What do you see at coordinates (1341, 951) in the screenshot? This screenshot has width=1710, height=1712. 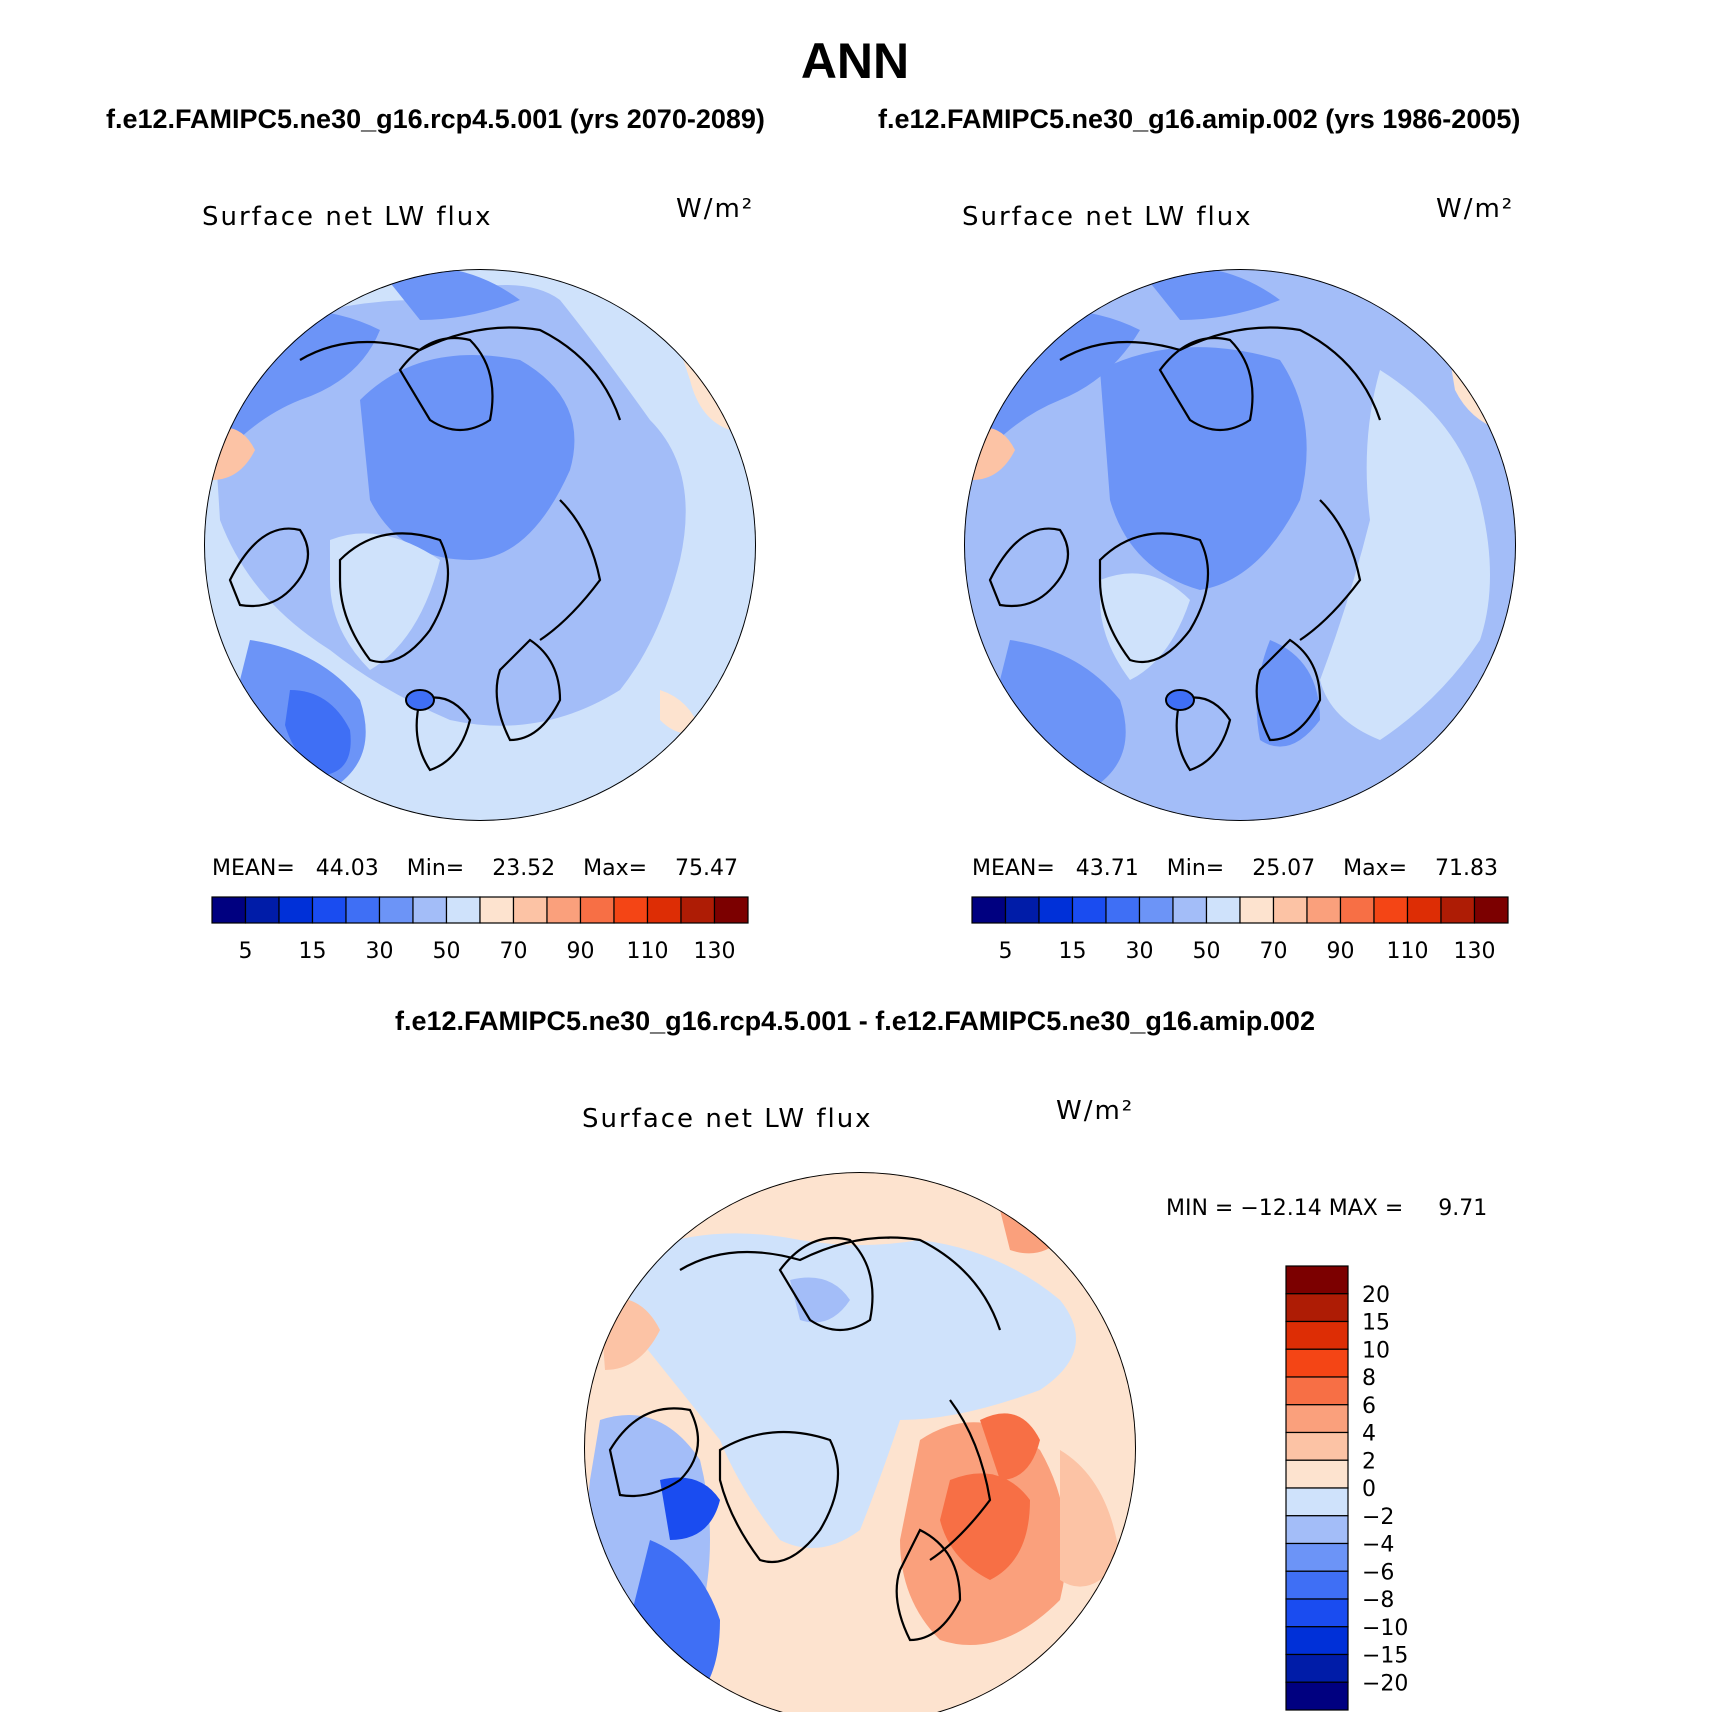 I see `panel2-colorbar-tick-label: 90` at bounding box center [1341, 951].